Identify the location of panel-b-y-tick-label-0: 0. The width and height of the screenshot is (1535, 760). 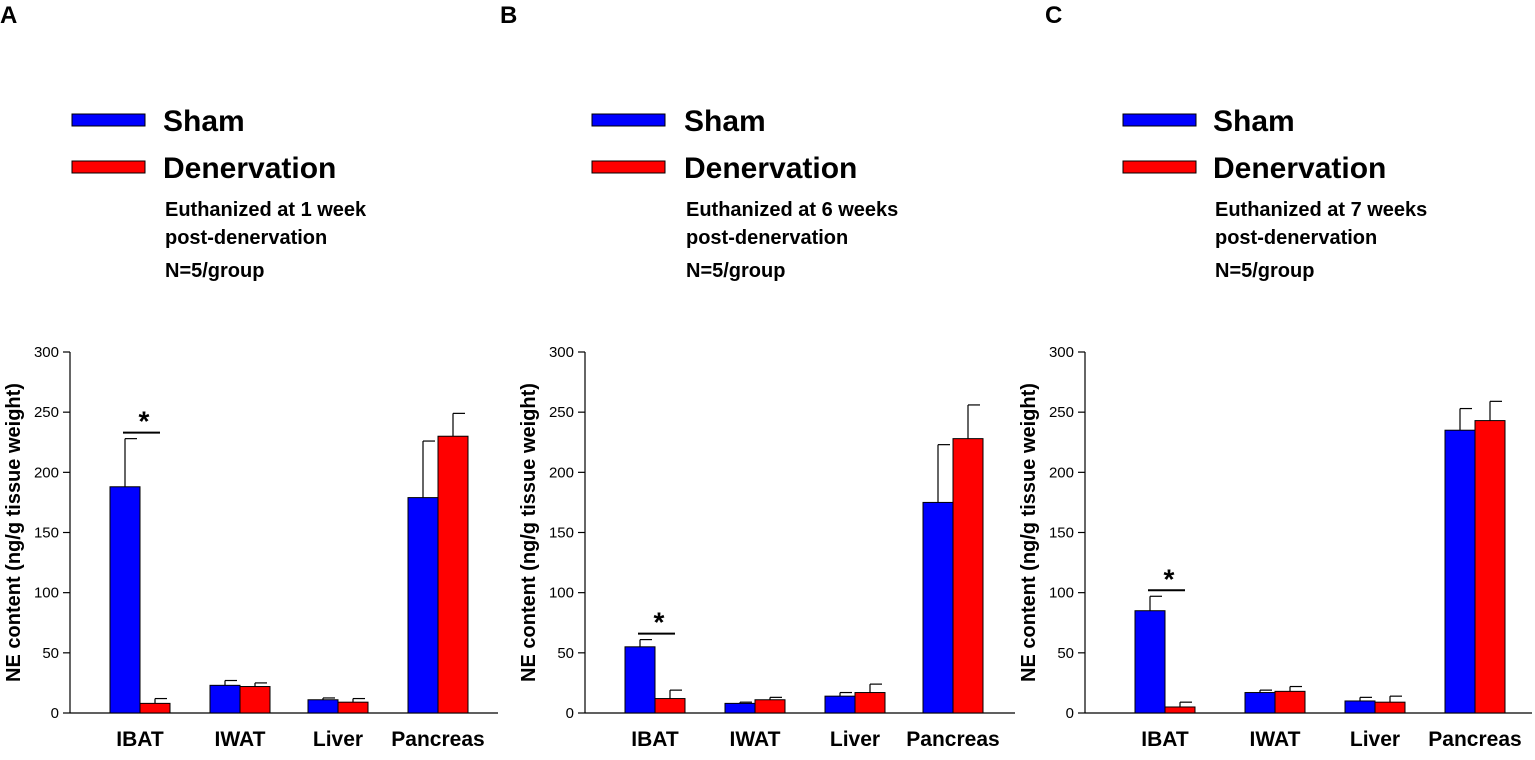
(570, 713).